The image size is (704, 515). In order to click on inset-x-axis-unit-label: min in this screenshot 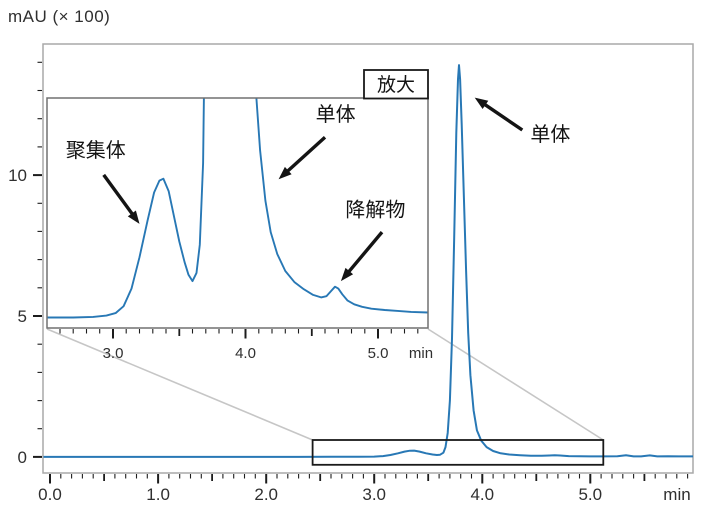, I will do `click(421, 353)`.